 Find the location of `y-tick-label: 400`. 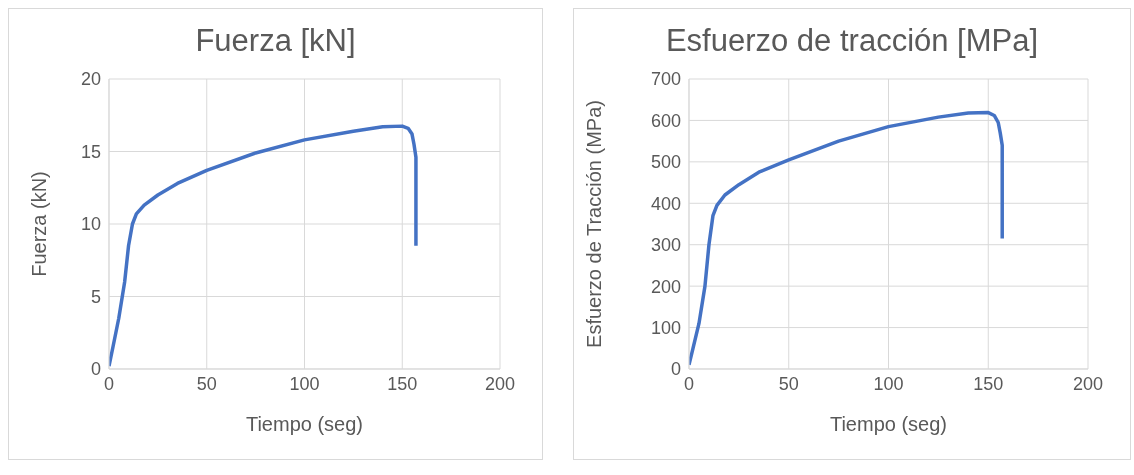

y-tick-label: 400 is located at coordinates (665, 203).